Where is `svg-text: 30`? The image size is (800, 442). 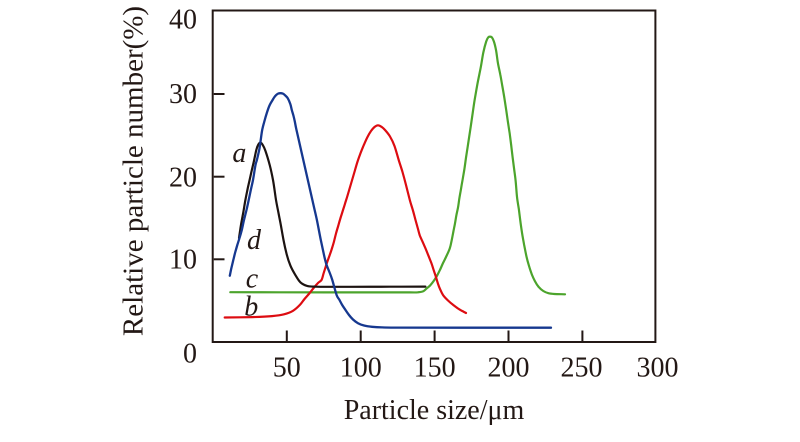
svg-text: 30 is located at coordinates (183, 94).